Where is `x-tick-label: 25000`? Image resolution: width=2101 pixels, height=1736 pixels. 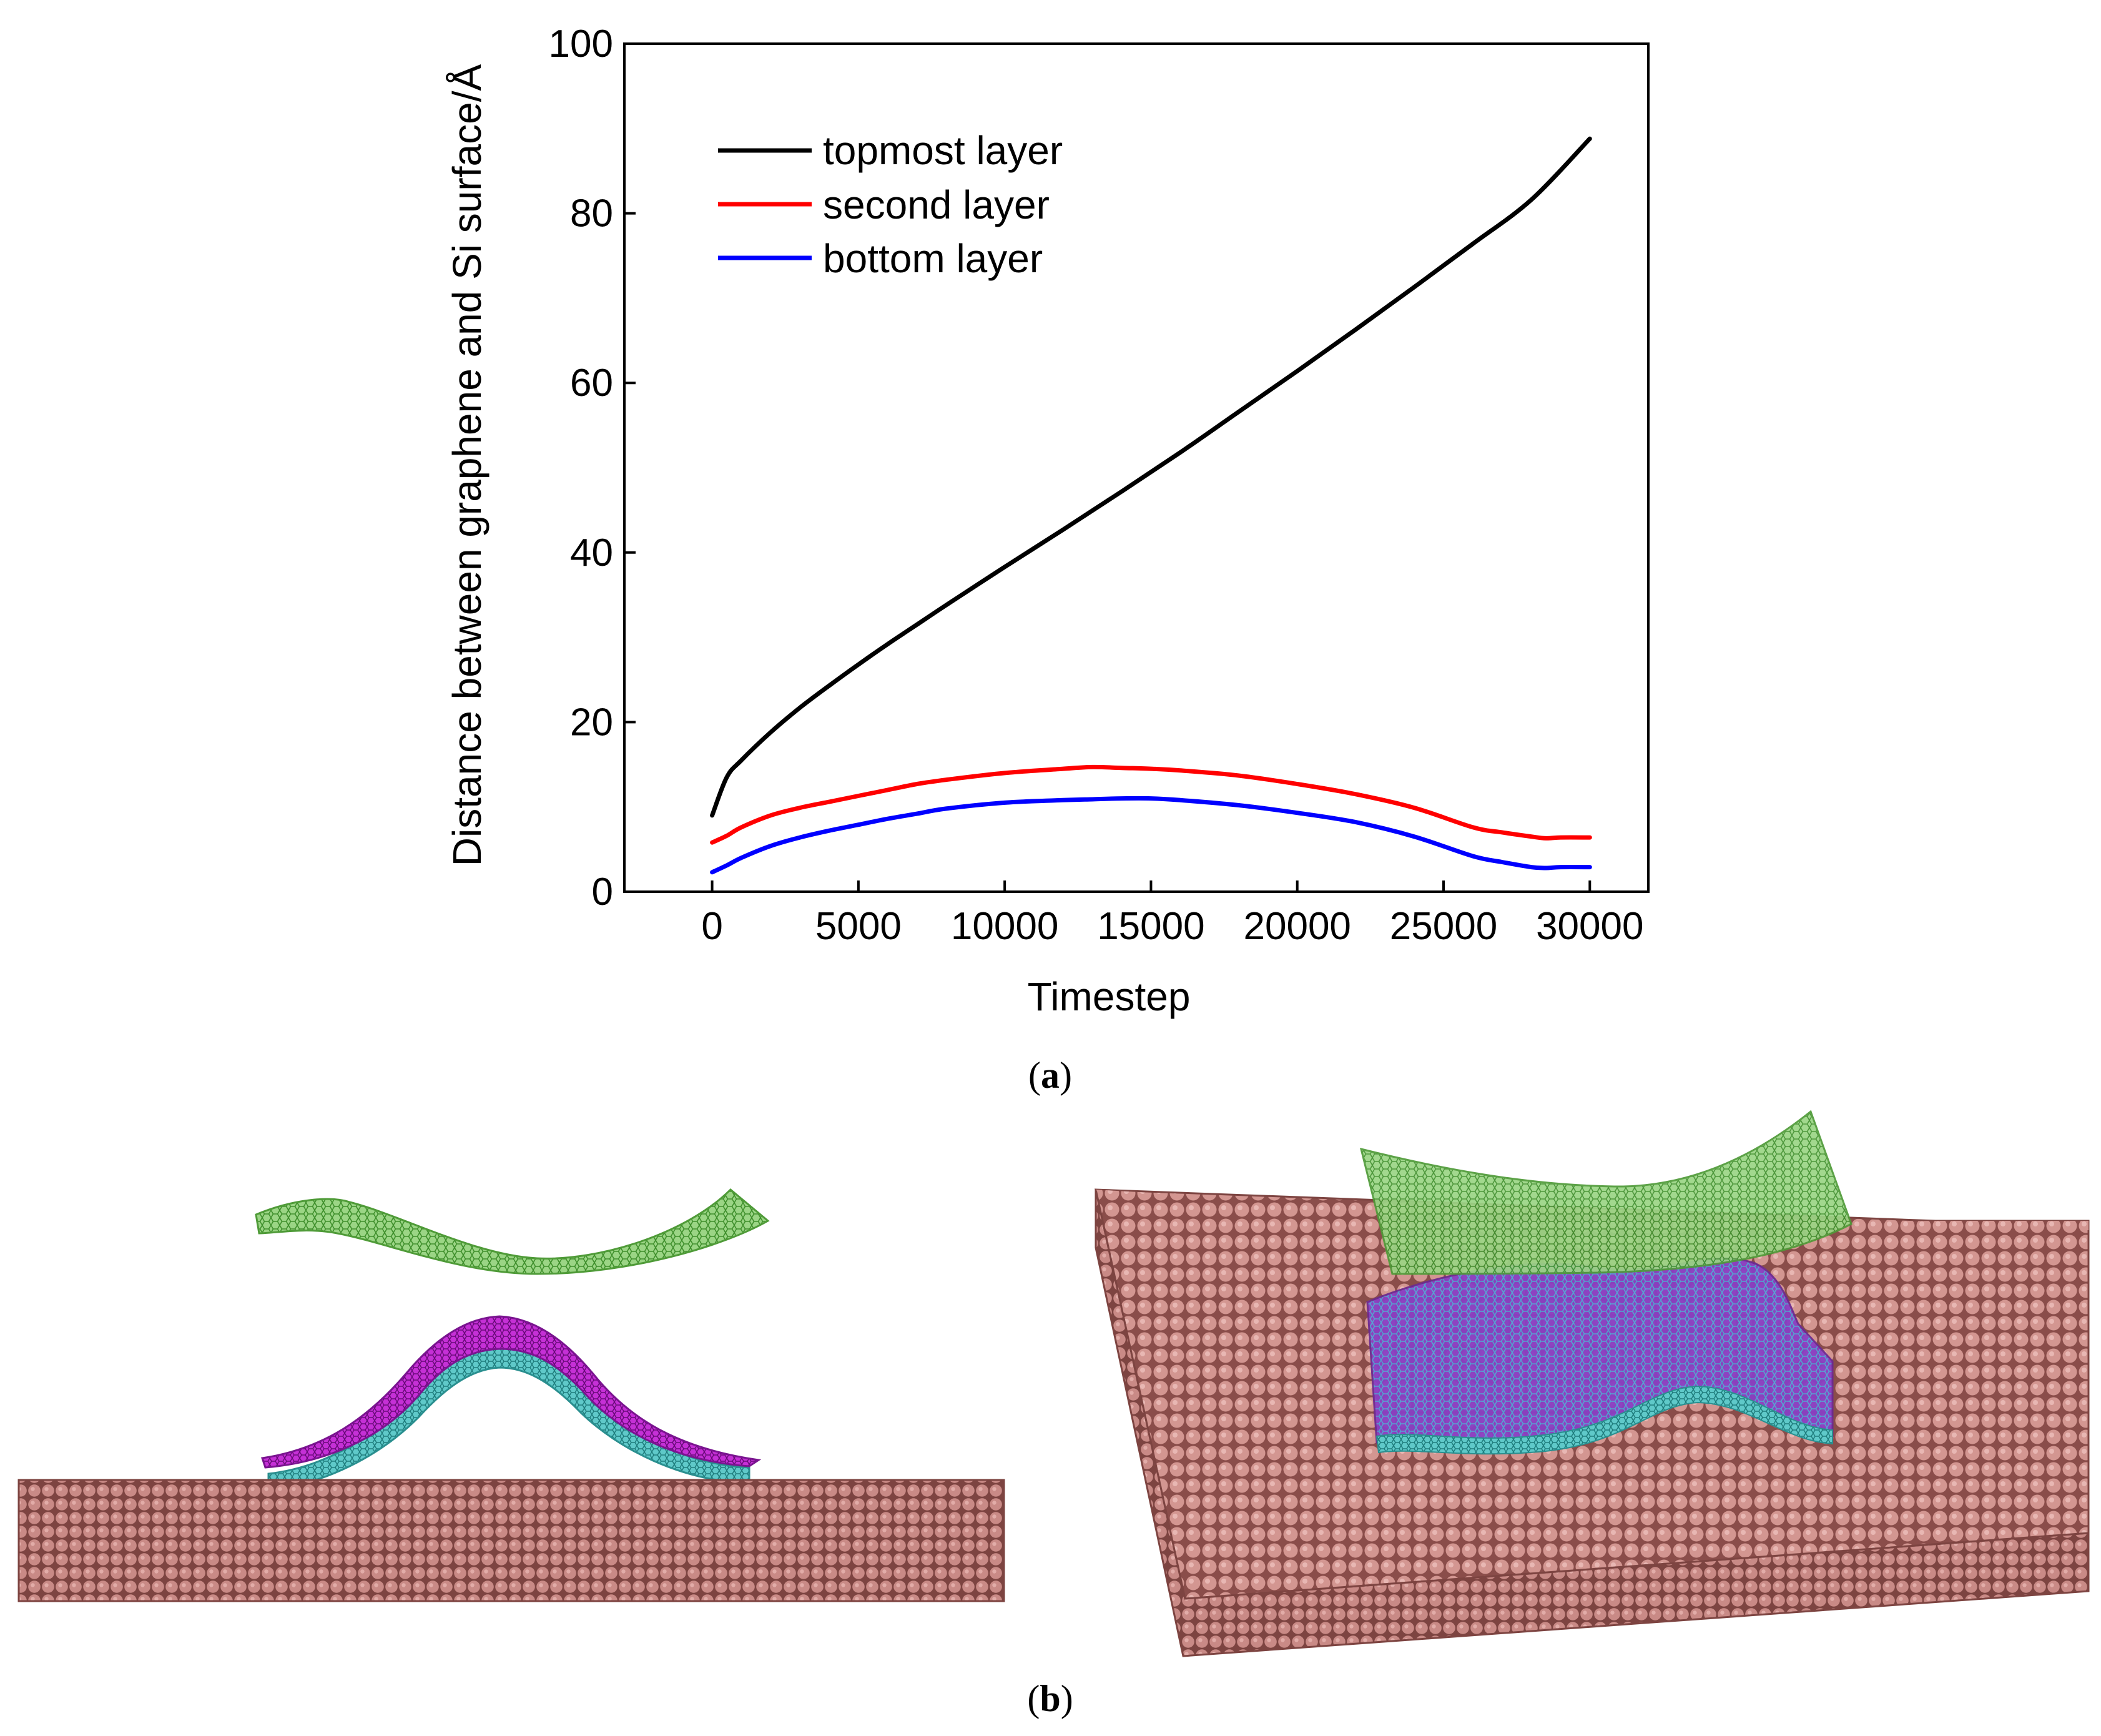 x-tick-label: 25000 is located at coordinates (1443, 926).